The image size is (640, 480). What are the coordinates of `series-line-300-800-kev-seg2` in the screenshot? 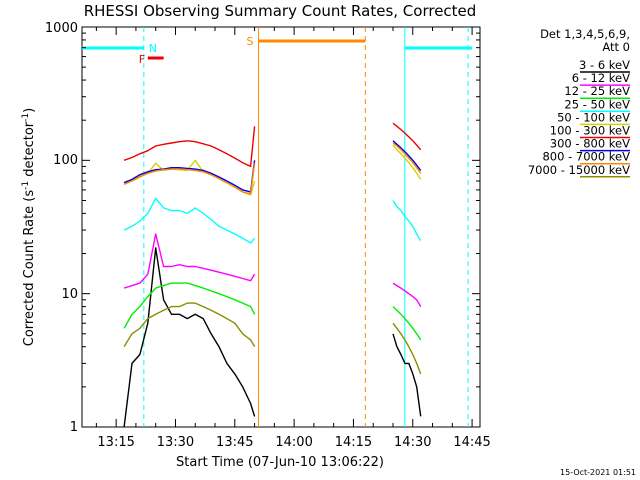 It's located at (407, 155).